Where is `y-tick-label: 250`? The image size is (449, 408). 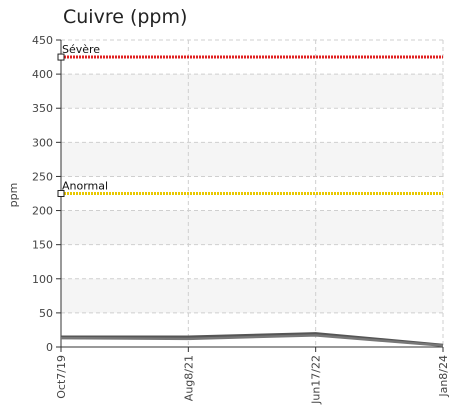 y-tick-label: 250 is located at coordinates (42, 176).